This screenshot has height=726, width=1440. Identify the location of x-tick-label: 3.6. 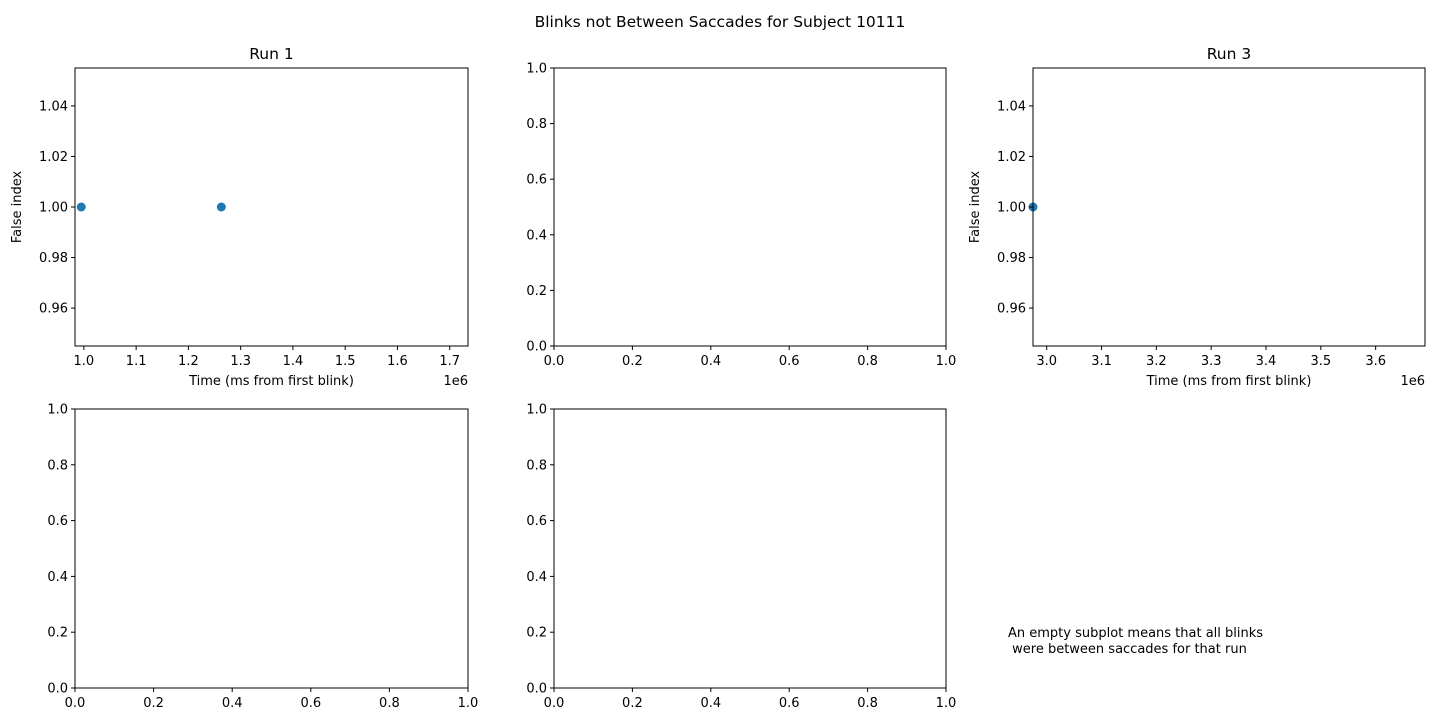
(1375, 361).